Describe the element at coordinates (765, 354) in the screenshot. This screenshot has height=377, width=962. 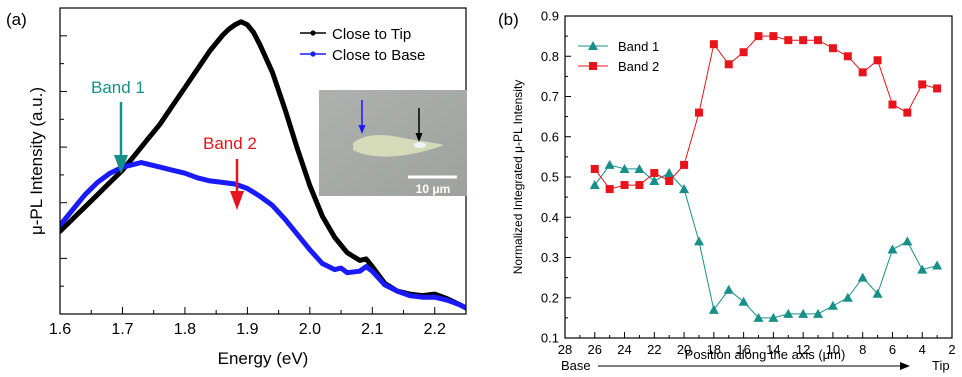
I see `panel-b-xlabel: Position along the axis (μm)` at that location.